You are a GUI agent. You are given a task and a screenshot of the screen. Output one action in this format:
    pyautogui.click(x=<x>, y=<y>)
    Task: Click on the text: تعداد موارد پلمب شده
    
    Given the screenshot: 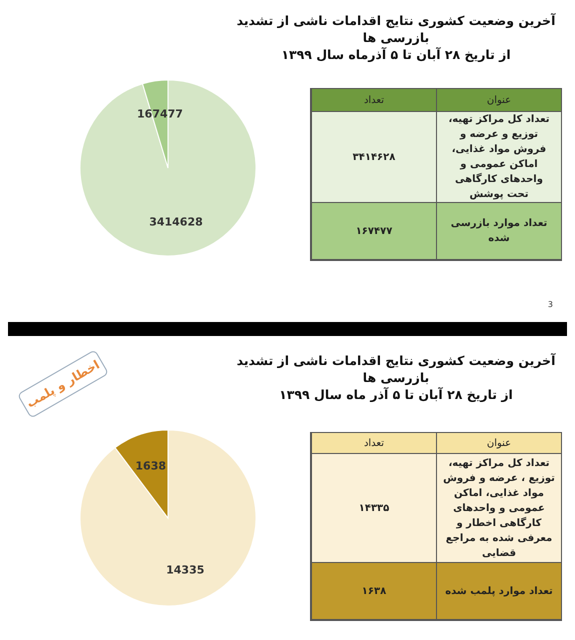 What is the action you would take?
    pyautogui.click(x=499, y=591)
    